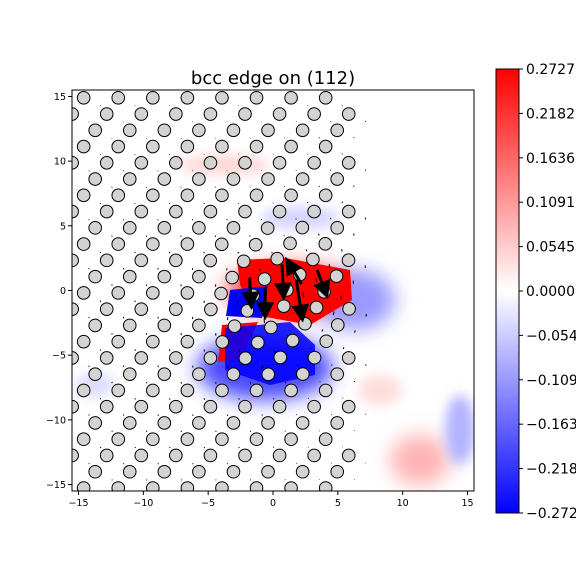 The width and height of the screenshot is (576, 576). I want to click on colorbar-tick-label: 0.1636, so click(550, 159).